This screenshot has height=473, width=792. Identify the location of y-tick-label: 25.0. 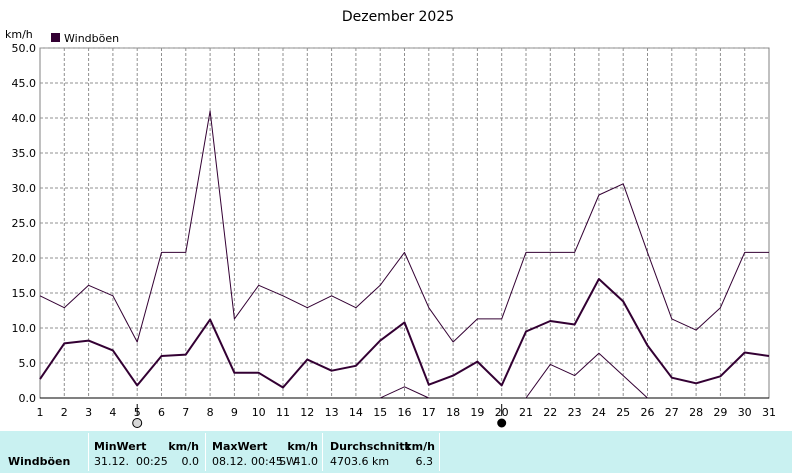
(24, 223).